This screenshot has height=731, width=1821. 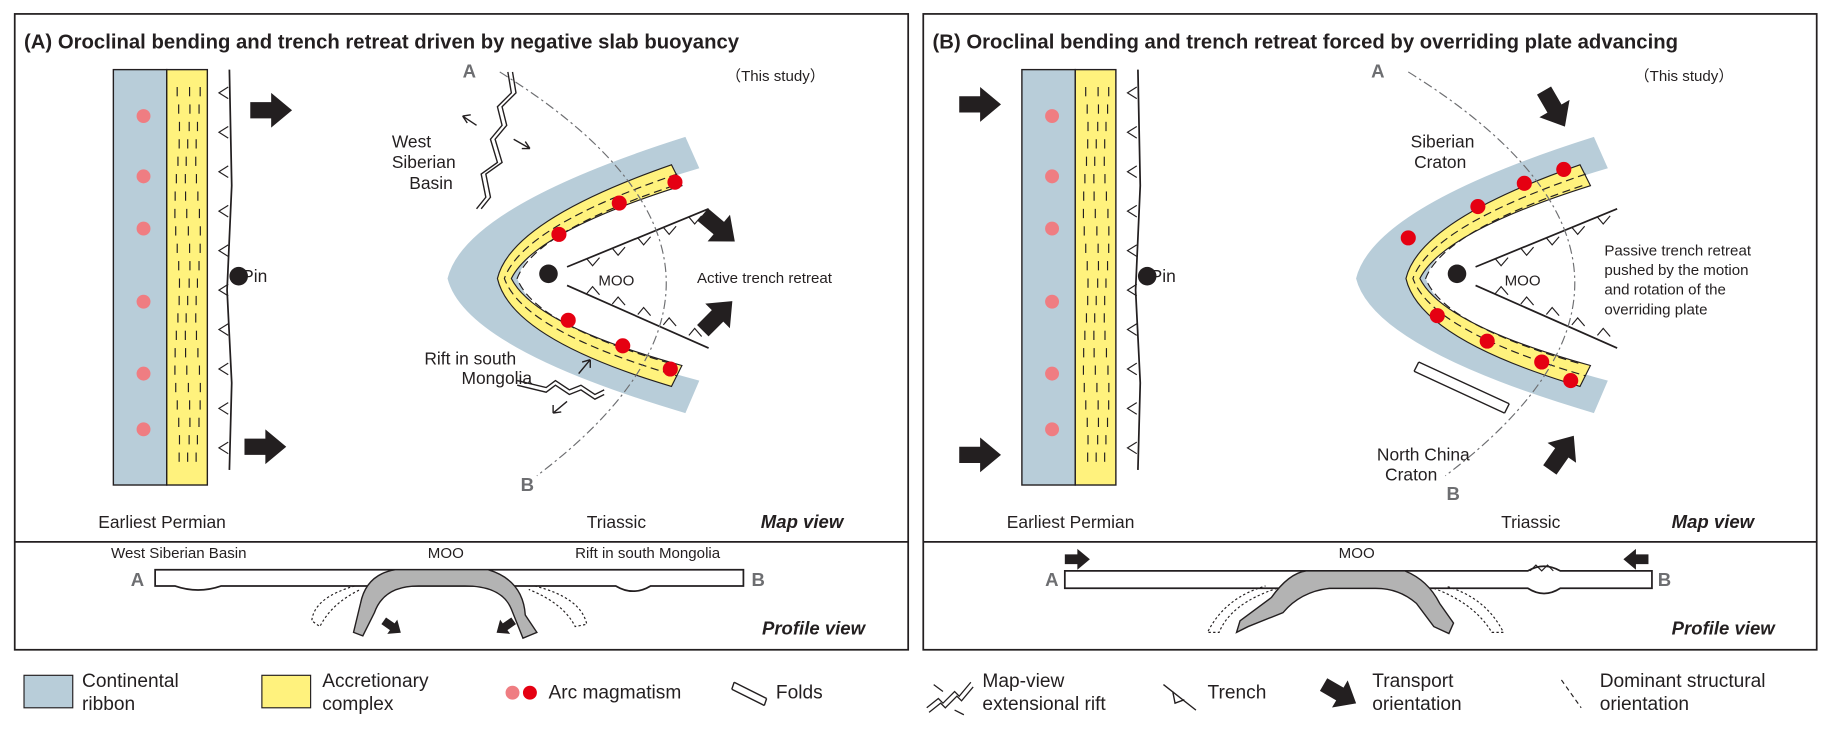 What do you see at coordinates (1554, 108) in the screenshot?
I see `transport-arrow-top` at bounding box center [1554, 108].